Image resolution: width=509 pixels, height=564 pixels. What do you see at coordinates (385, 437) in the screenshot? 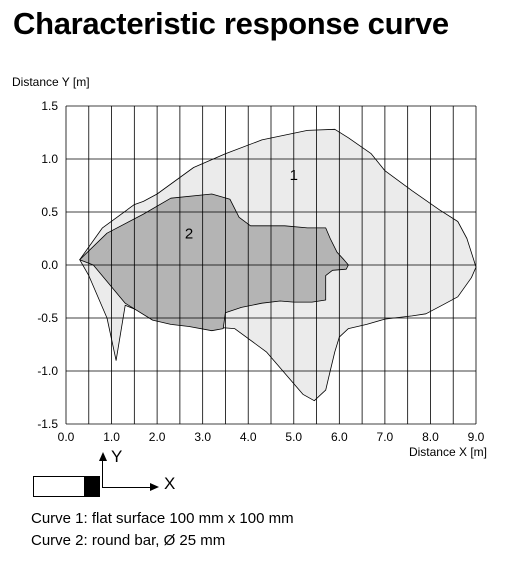
I see `x-tick-label: 7.0` at bounding box center [385, 437].